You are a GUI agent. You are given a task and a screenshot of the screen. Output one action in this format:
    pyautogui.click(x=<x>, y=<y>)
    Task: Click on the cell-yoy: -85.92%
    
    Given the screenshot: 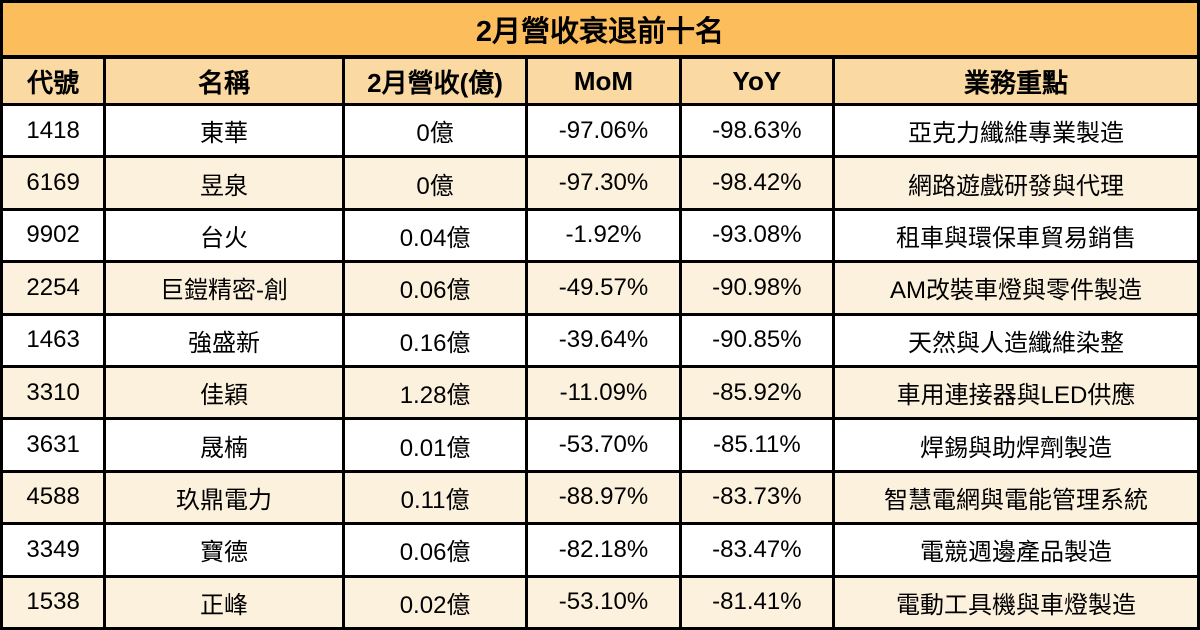 What is the action you would take?
    pyautogui.click(x=757, y=392)
    